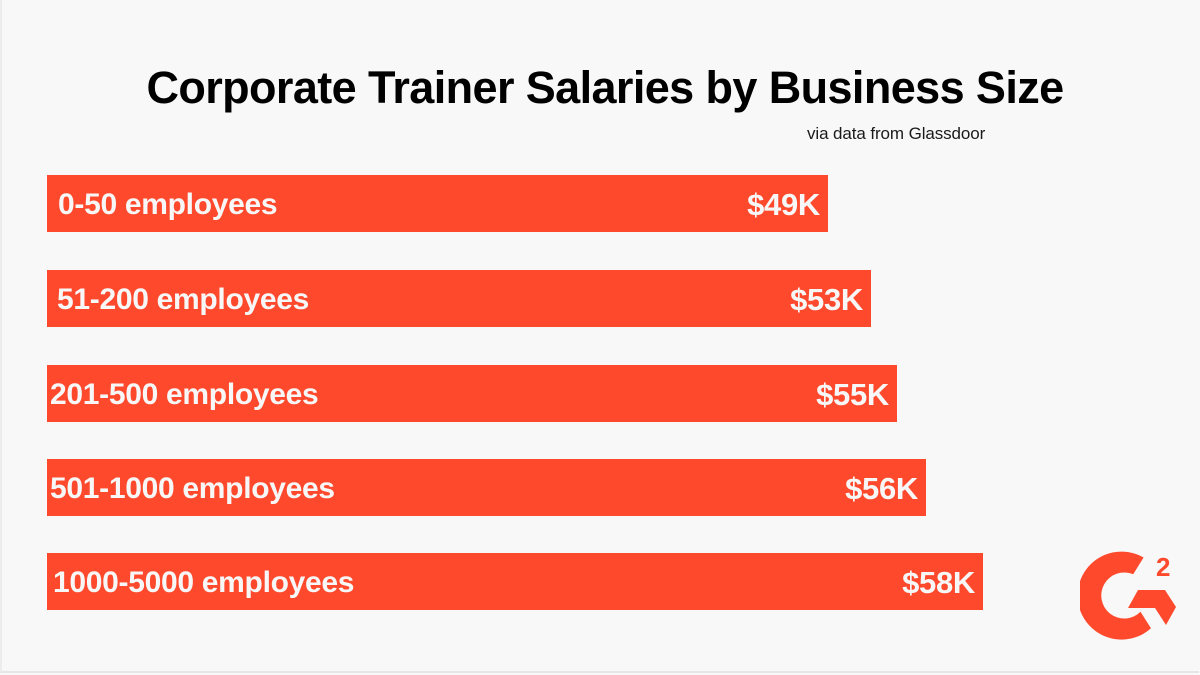 The height and width of the screenshot is (675, 1200). What do you see at coordinates (459, 298) in the screenshot?
I see `bar-51-200-employees: 51-200 employees $53K` at bounding box center [459, 298].